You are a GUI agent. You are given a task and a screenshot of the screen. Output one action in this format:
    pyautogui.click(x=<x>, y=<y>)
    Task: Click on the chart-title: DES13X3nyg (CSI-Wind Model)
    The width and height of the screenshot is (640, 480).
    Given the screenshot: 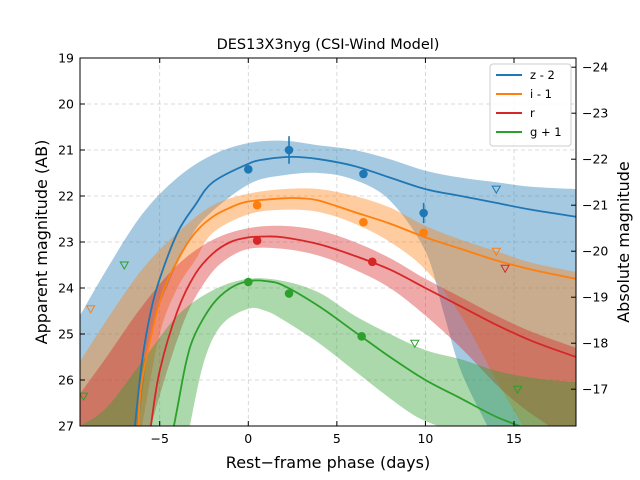 What is the action you would take?
    pyautogui.click(x=328, y=45)
    